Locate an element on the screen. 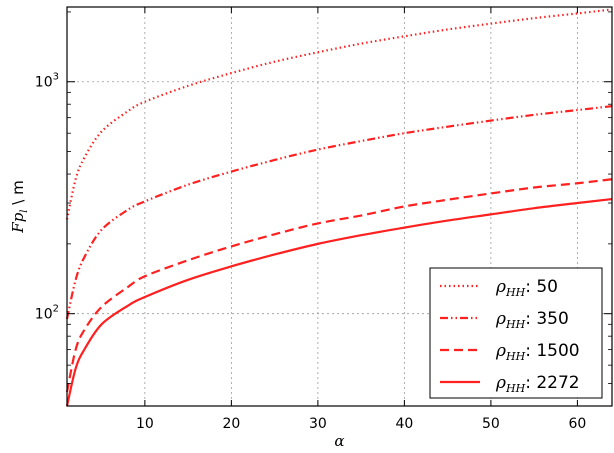  y-tick-label: 10² is located at coordinates (47, 313).